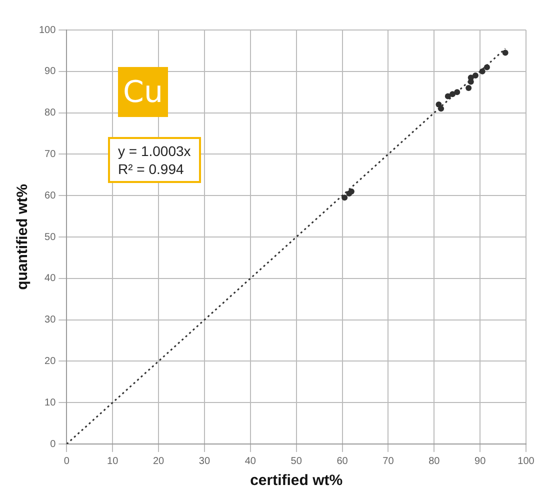 The width and height of the screenshot is (542, 496). What do you see at coordinates (151, 169) in the screenshot?
I see `annotation: R² = 0.994` at bounding box center [151, 169].